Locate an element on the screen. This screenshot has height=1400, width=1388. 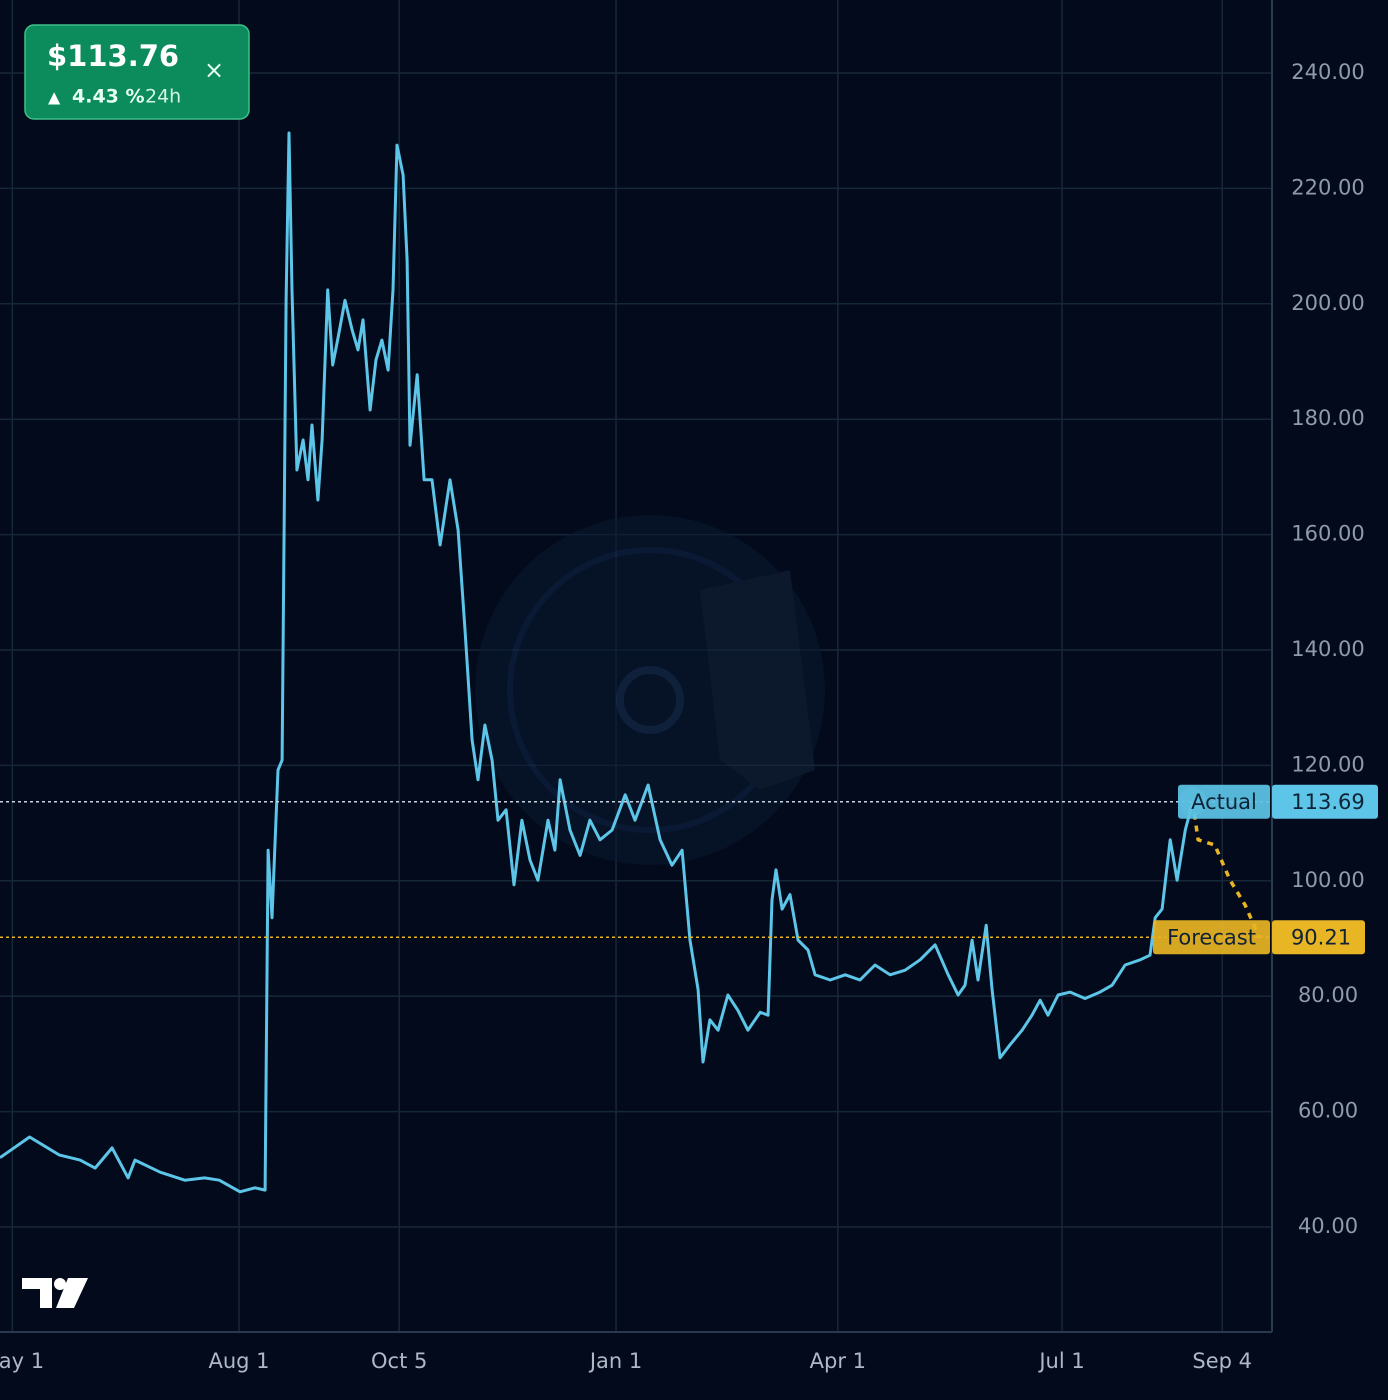
y-tick-label: 140.00 is located at coordinates (1327, 649).